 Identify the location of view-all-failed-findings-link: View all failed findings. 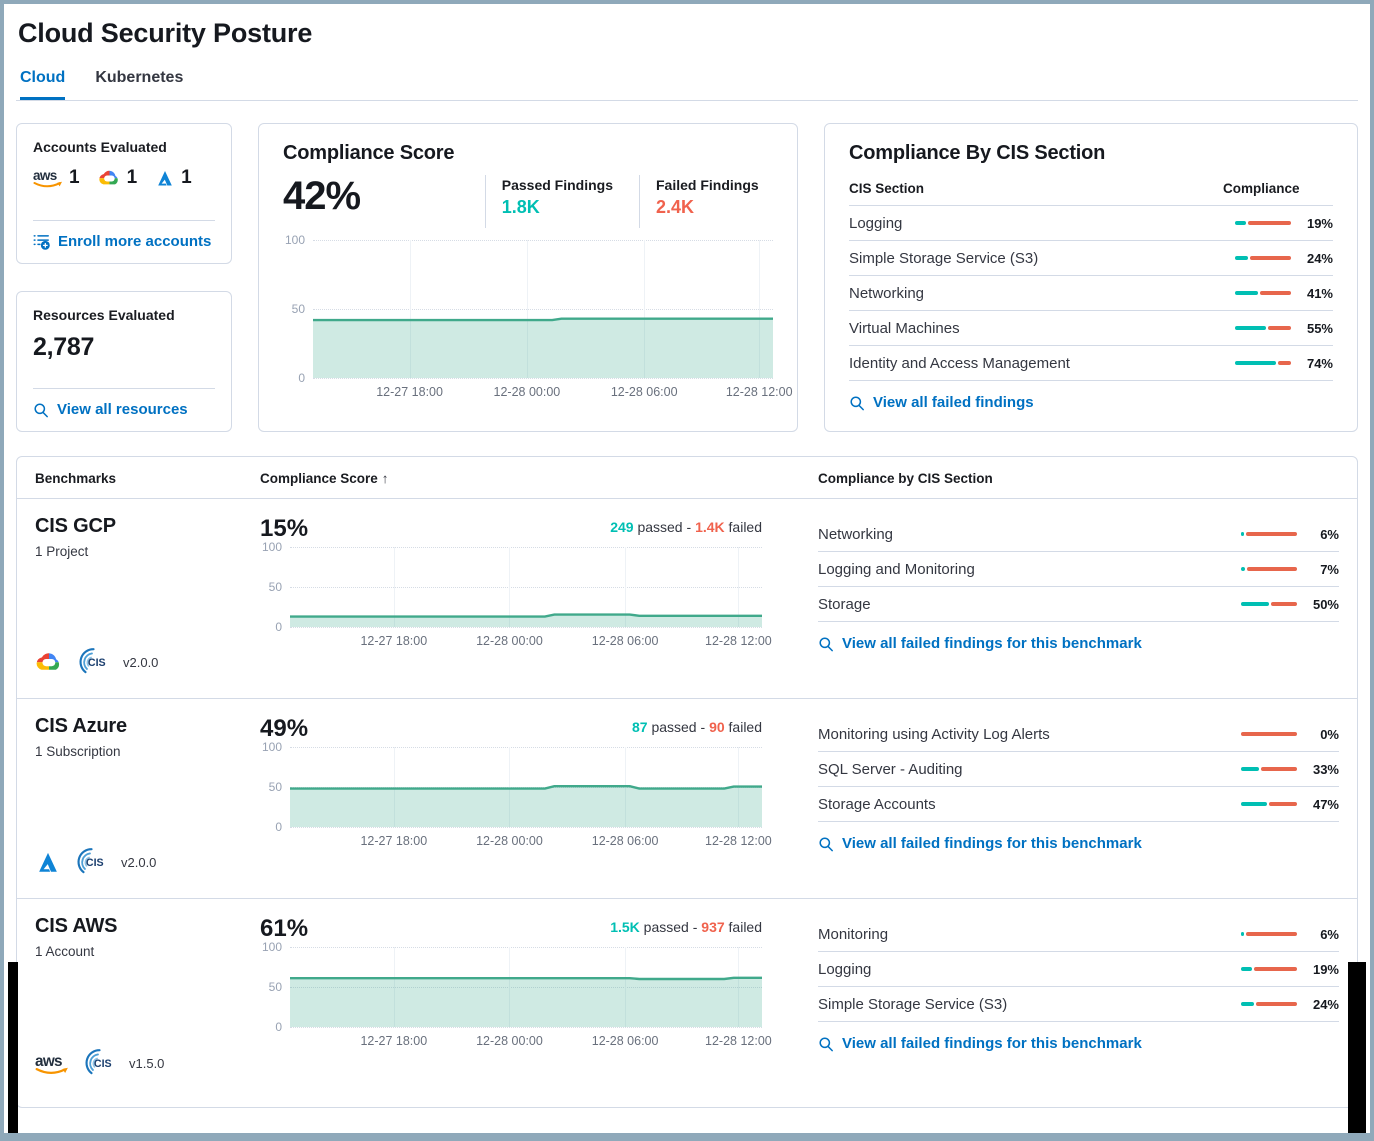
(1091, 402).